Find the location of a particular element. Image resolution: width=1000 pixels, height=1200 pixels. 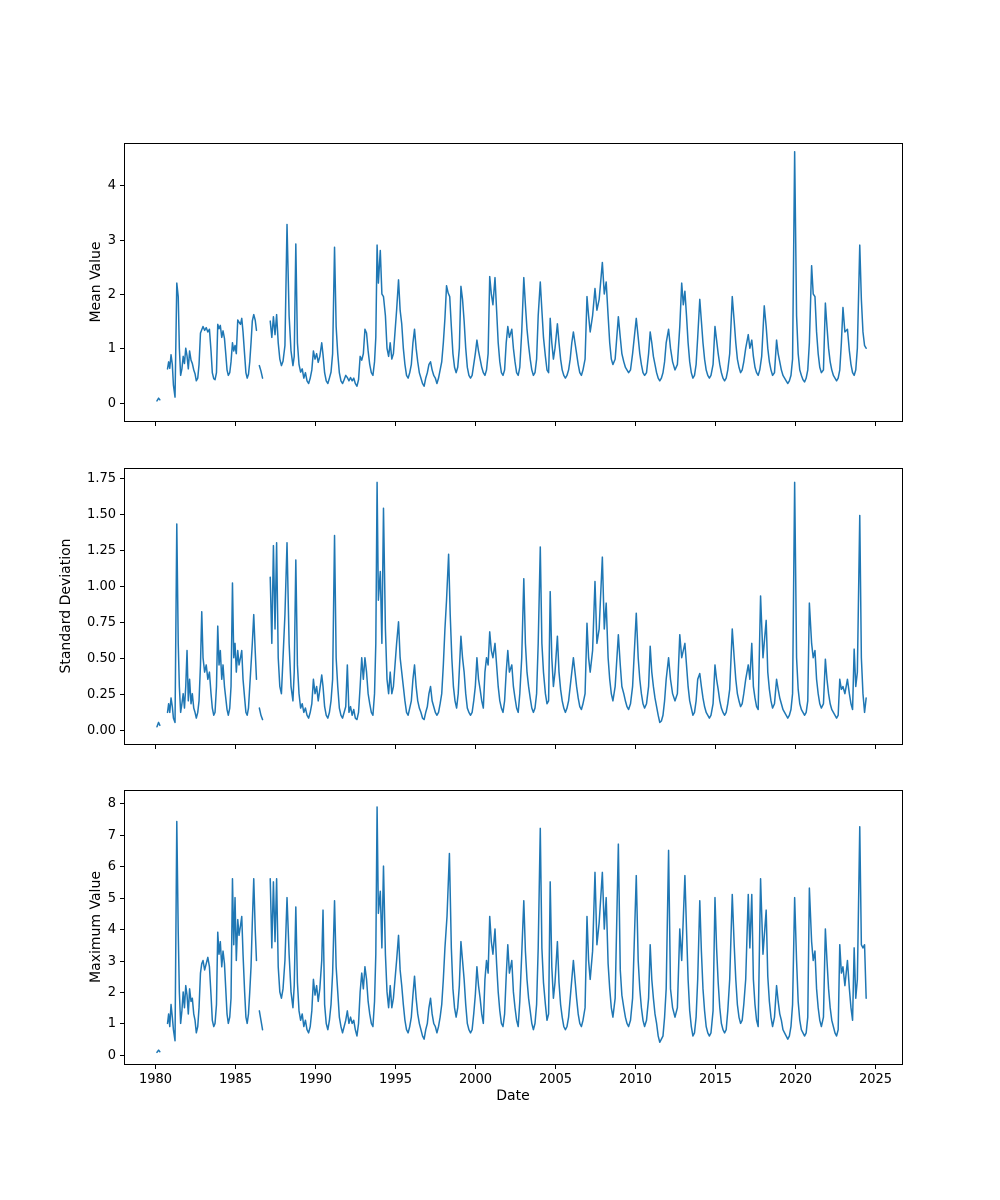

y-tick-label-standard-deviation: 1.50 is located at coordinates (101, 514).